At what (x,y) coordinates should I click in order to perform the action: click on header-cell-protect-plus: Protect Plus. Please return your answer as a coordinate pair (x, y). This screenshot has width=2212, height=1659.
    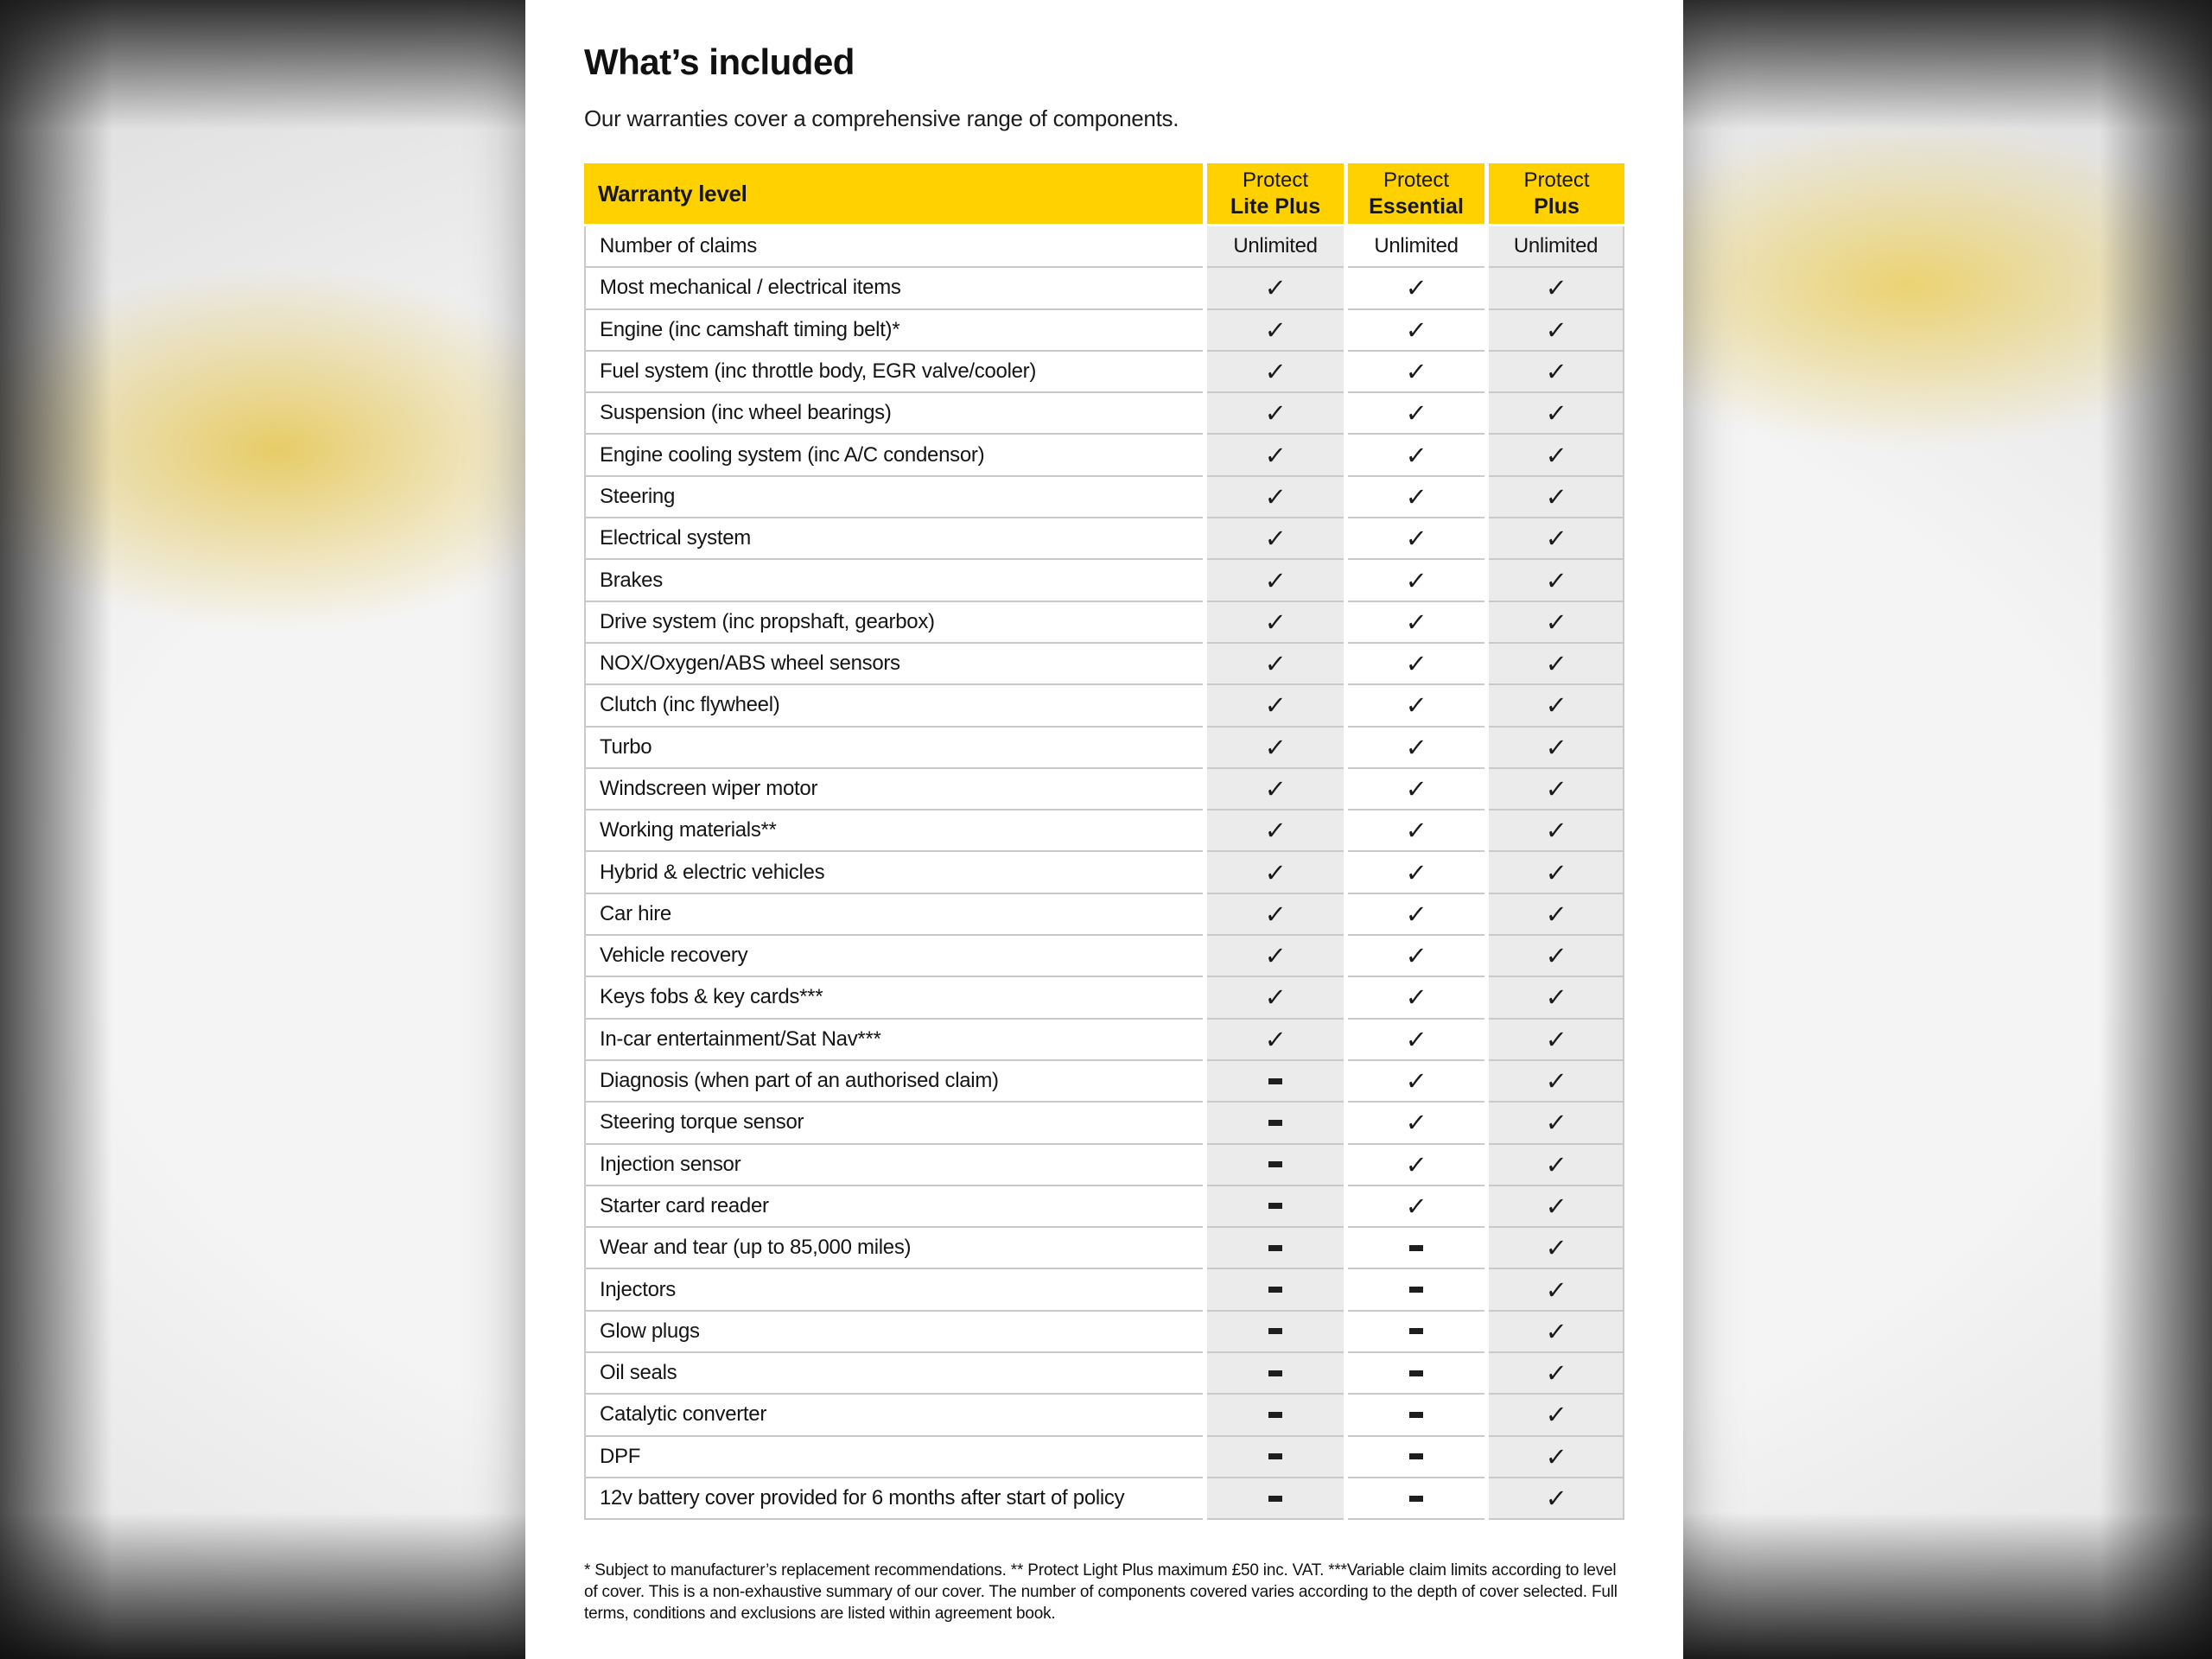
    Looking at the image, I should click on (1556, 193).